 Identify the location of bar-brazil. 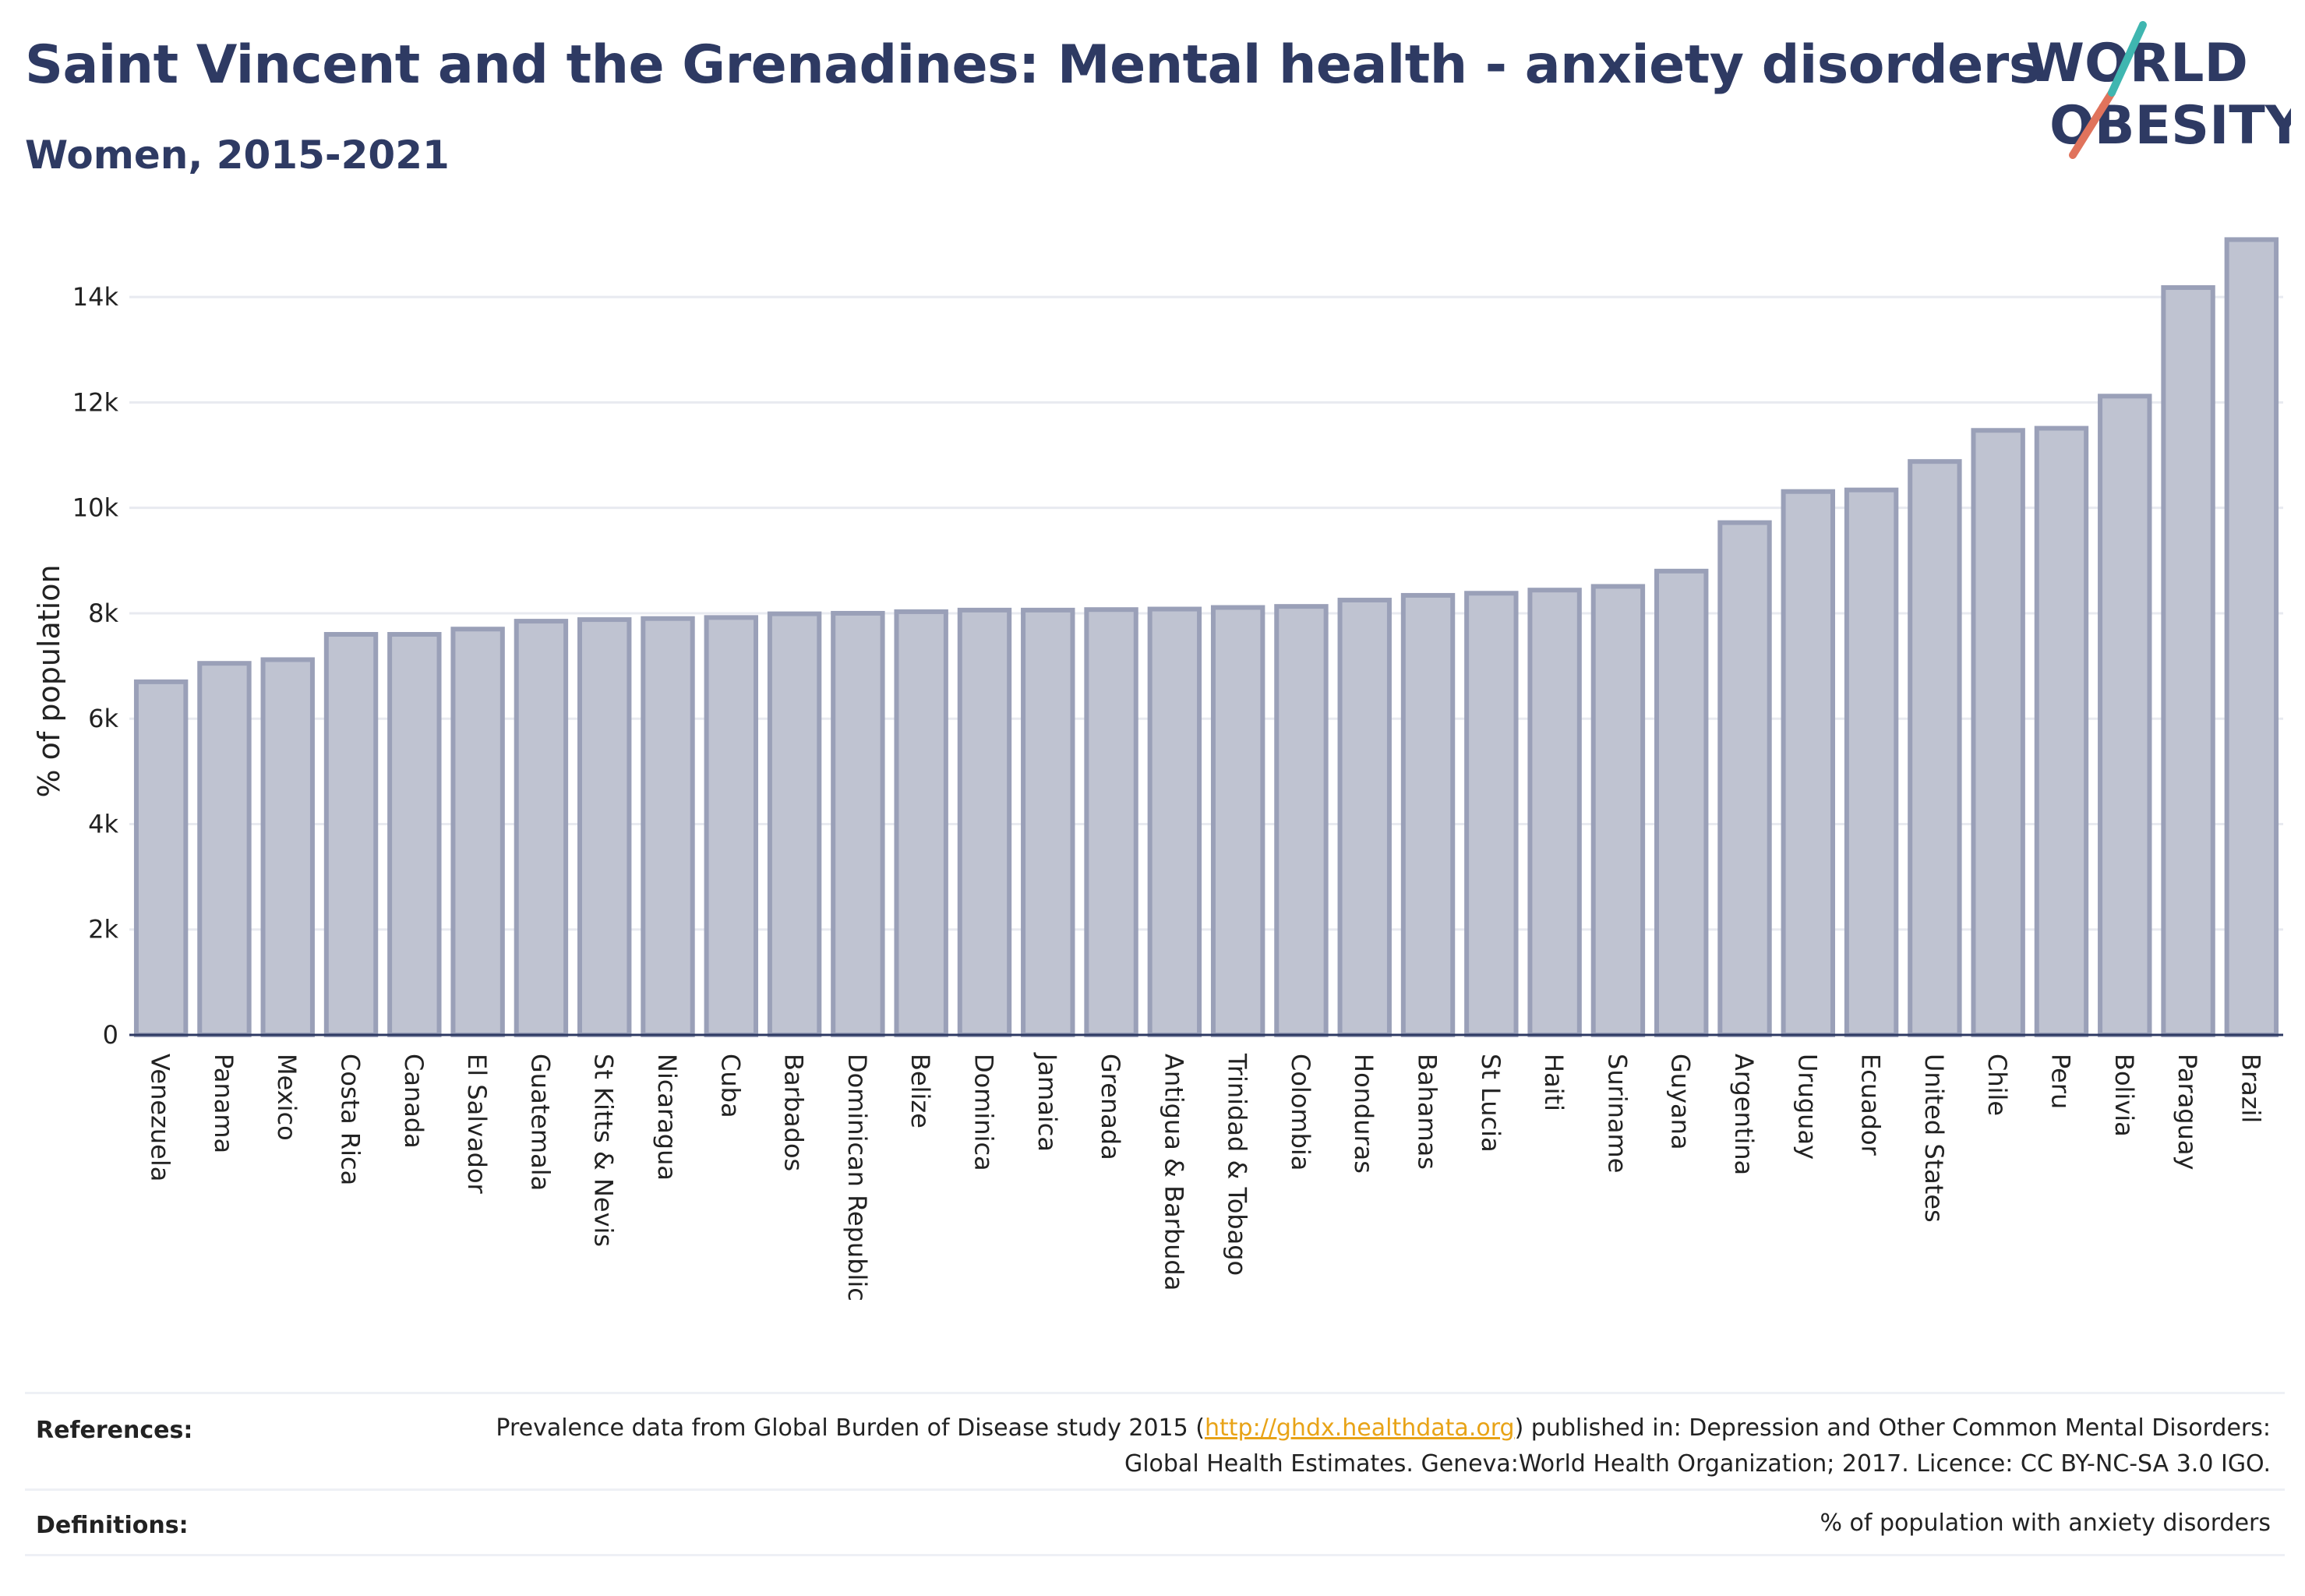
(2251, 637).